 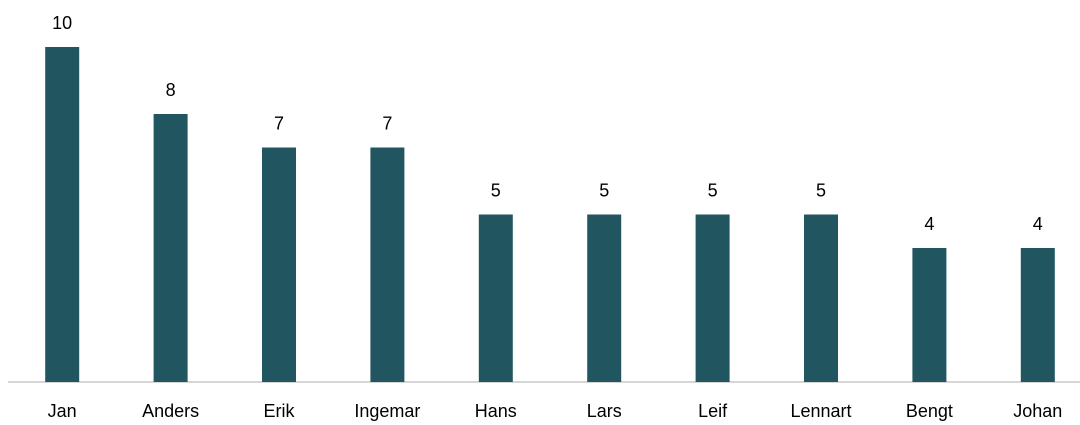 I want to click on x-tick-label: Jan, so click(x=62, y=411).